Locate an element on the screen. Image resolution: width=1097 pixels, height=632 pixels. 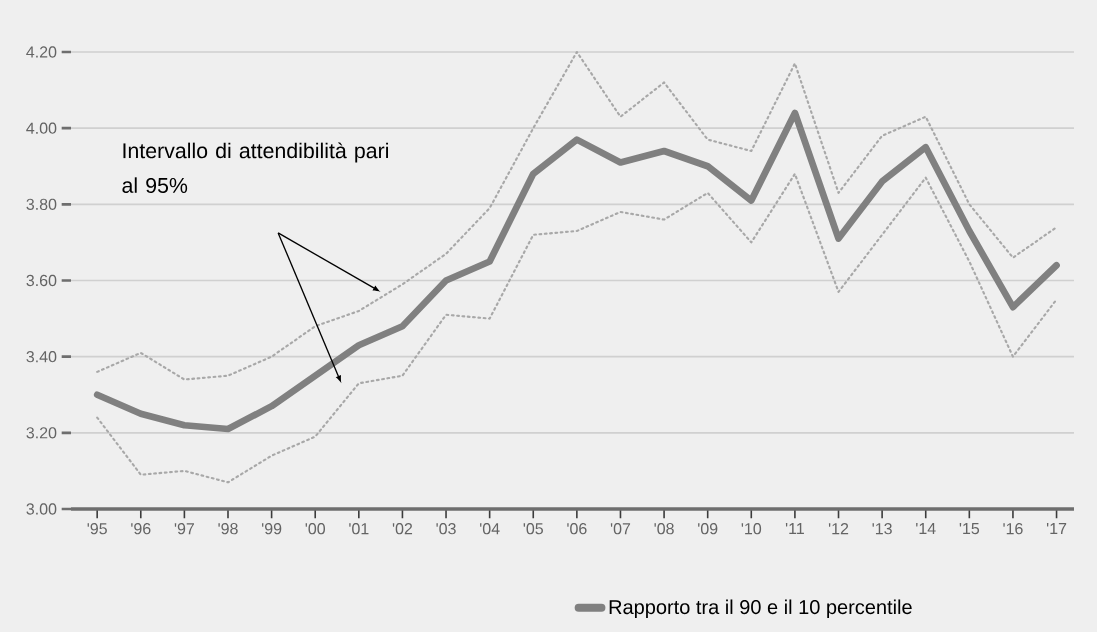
x-tick-label: '05 is located at coordinates (533, 529).